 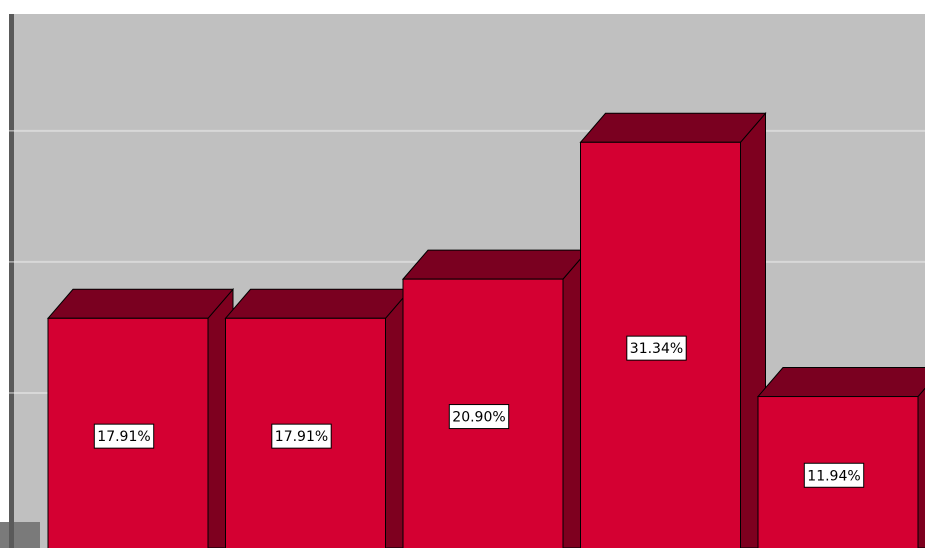 I want to click on value-label: 11.94%, so click(x=833, y=476).